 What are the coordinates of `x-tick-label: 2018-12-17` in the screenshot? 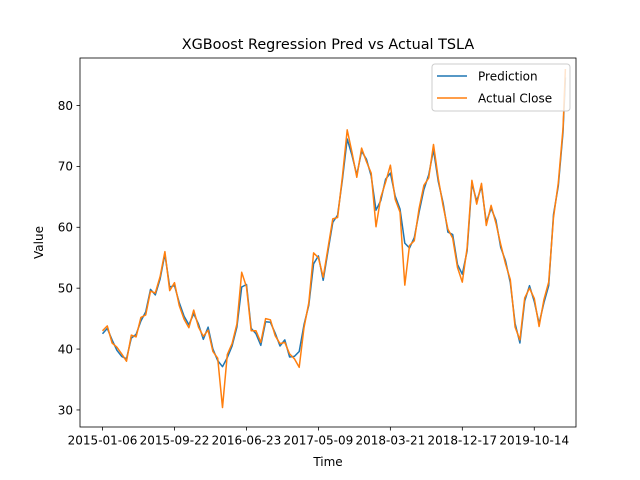 It's located at (462, 441).